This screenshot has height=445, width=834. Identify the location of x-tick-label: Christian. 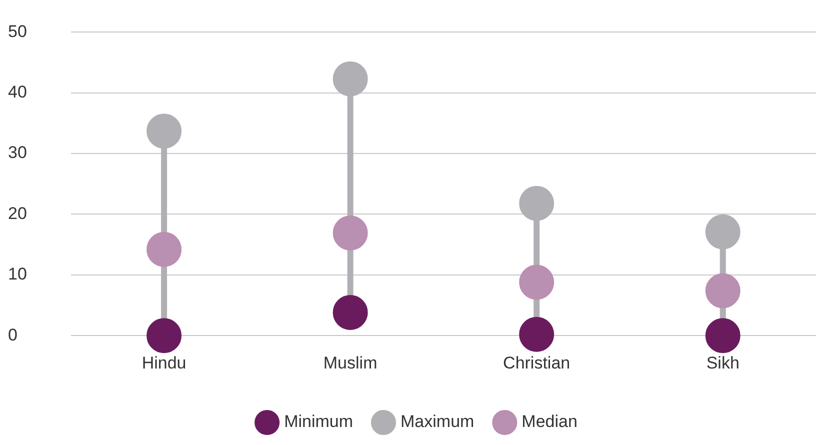
(536, 362).